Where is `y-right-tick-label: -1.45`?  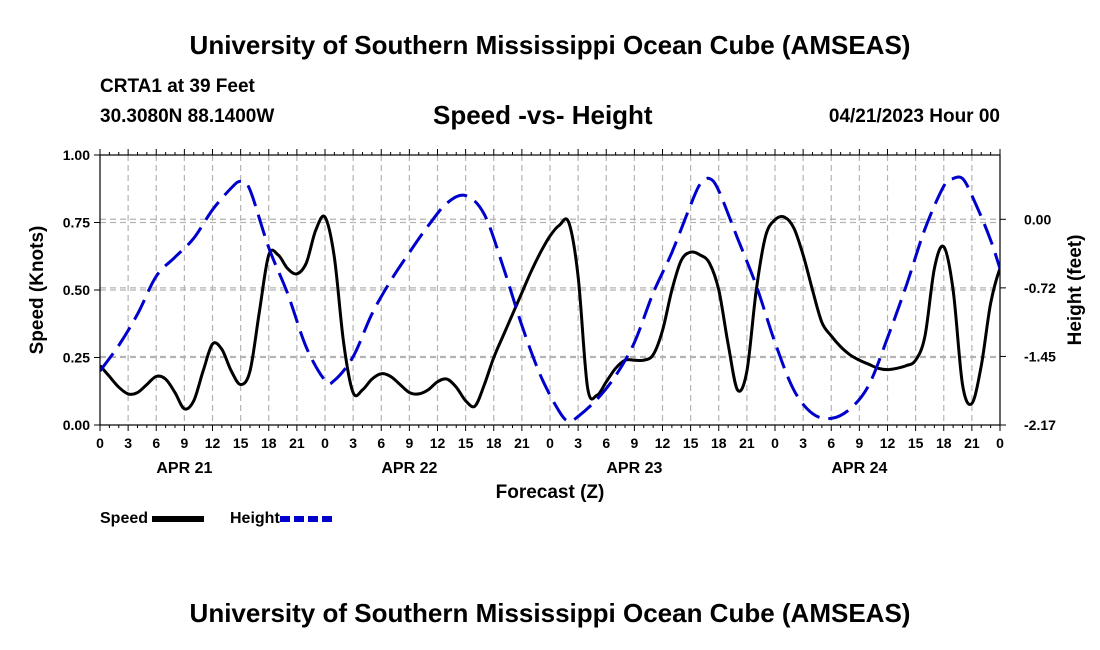
y-right-tick-label: -1.45 is located at coordinates (1040, 356).